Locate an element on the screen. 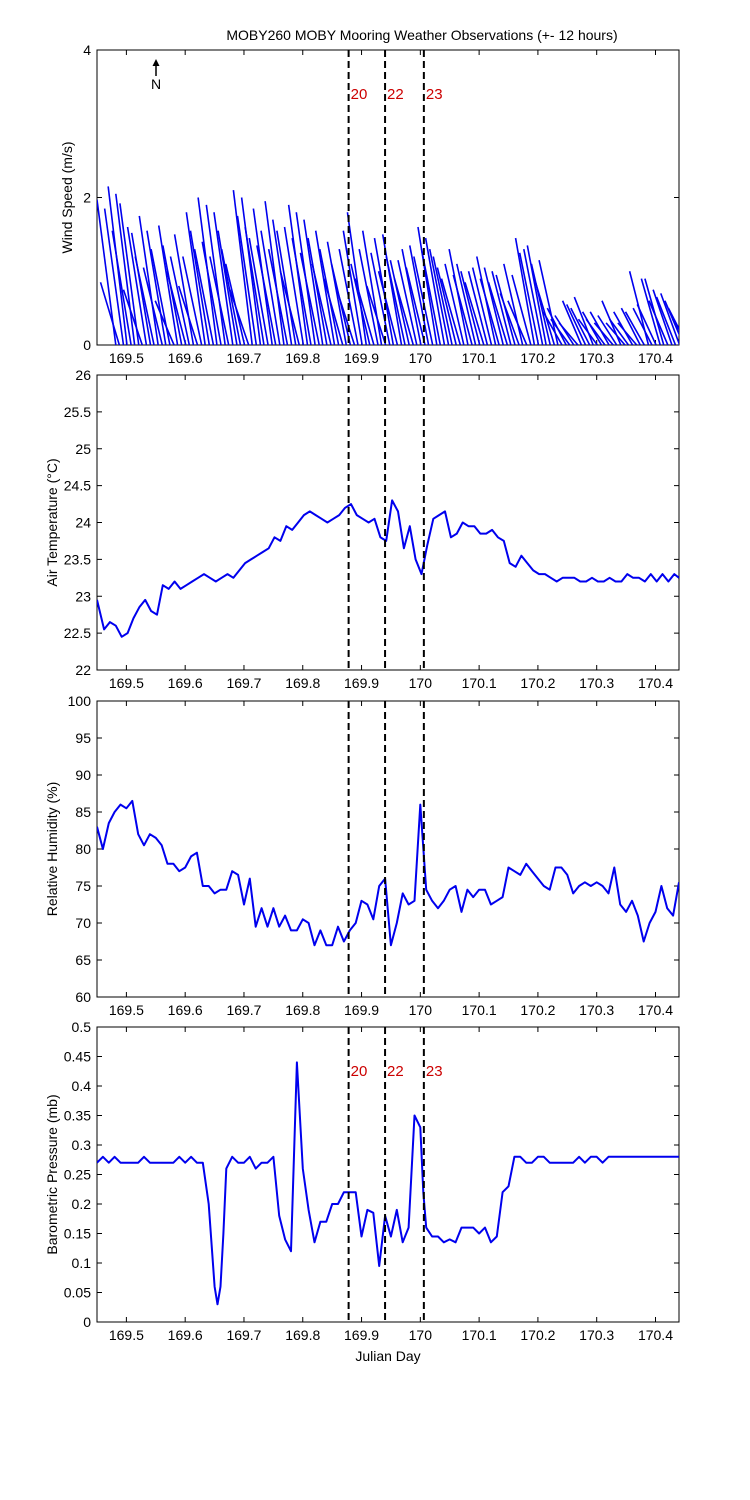 The image size is (750, 1500). y-tick-label: 60 is located at coordinates (83, 997).